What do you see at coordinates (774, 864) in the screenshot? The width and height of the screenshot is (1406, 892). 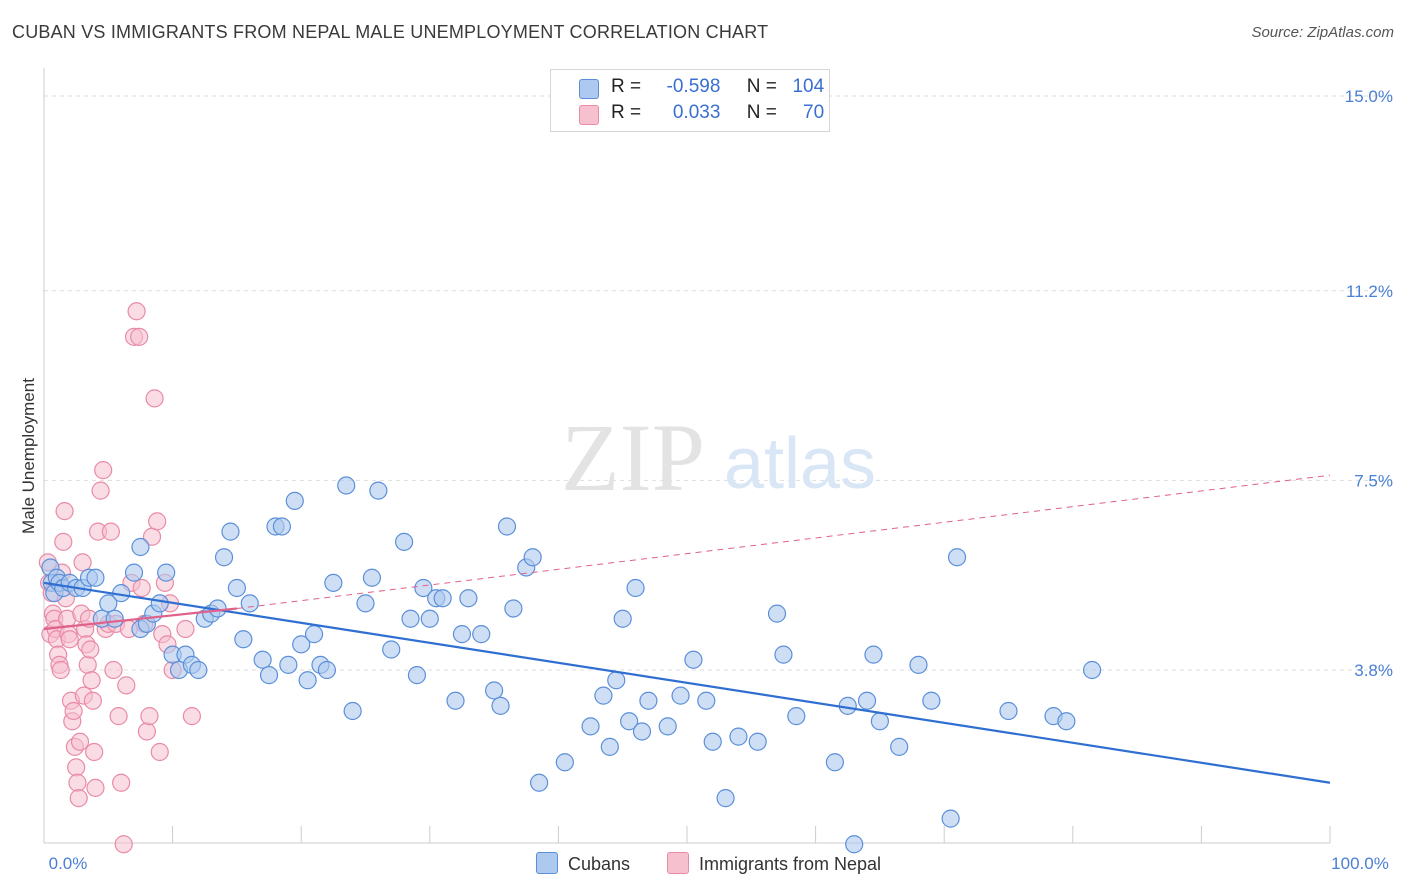 I see `bottom-legend-nepal: Immigrants from Nepal` at bounding box center [774, 864].